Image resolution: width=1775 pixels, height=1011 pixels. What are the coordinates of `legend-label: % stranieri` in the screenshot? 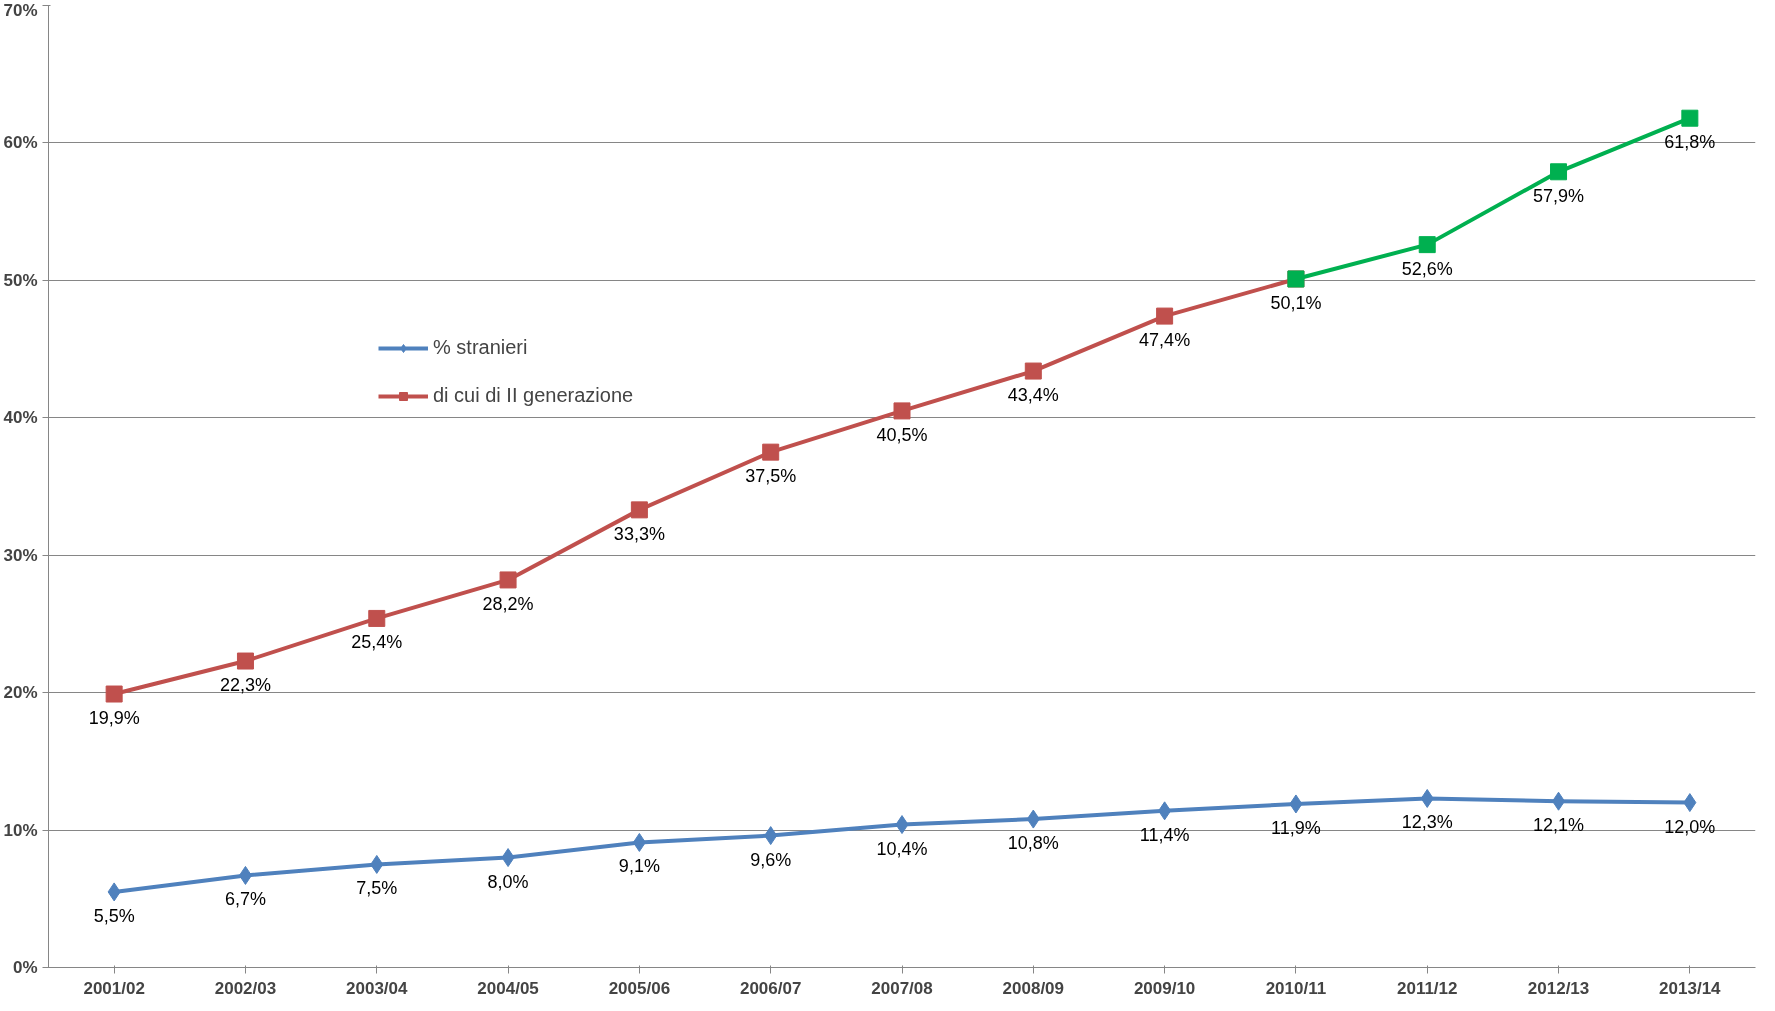 It's located at (480, 347).